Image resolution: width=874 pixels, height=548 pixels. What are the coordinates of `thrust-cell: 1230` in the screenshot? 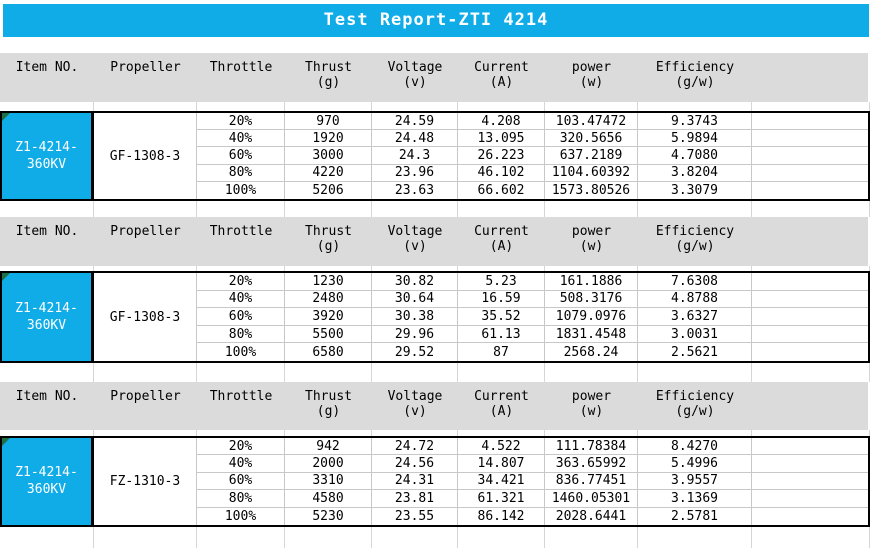 It's located at (328, 282).